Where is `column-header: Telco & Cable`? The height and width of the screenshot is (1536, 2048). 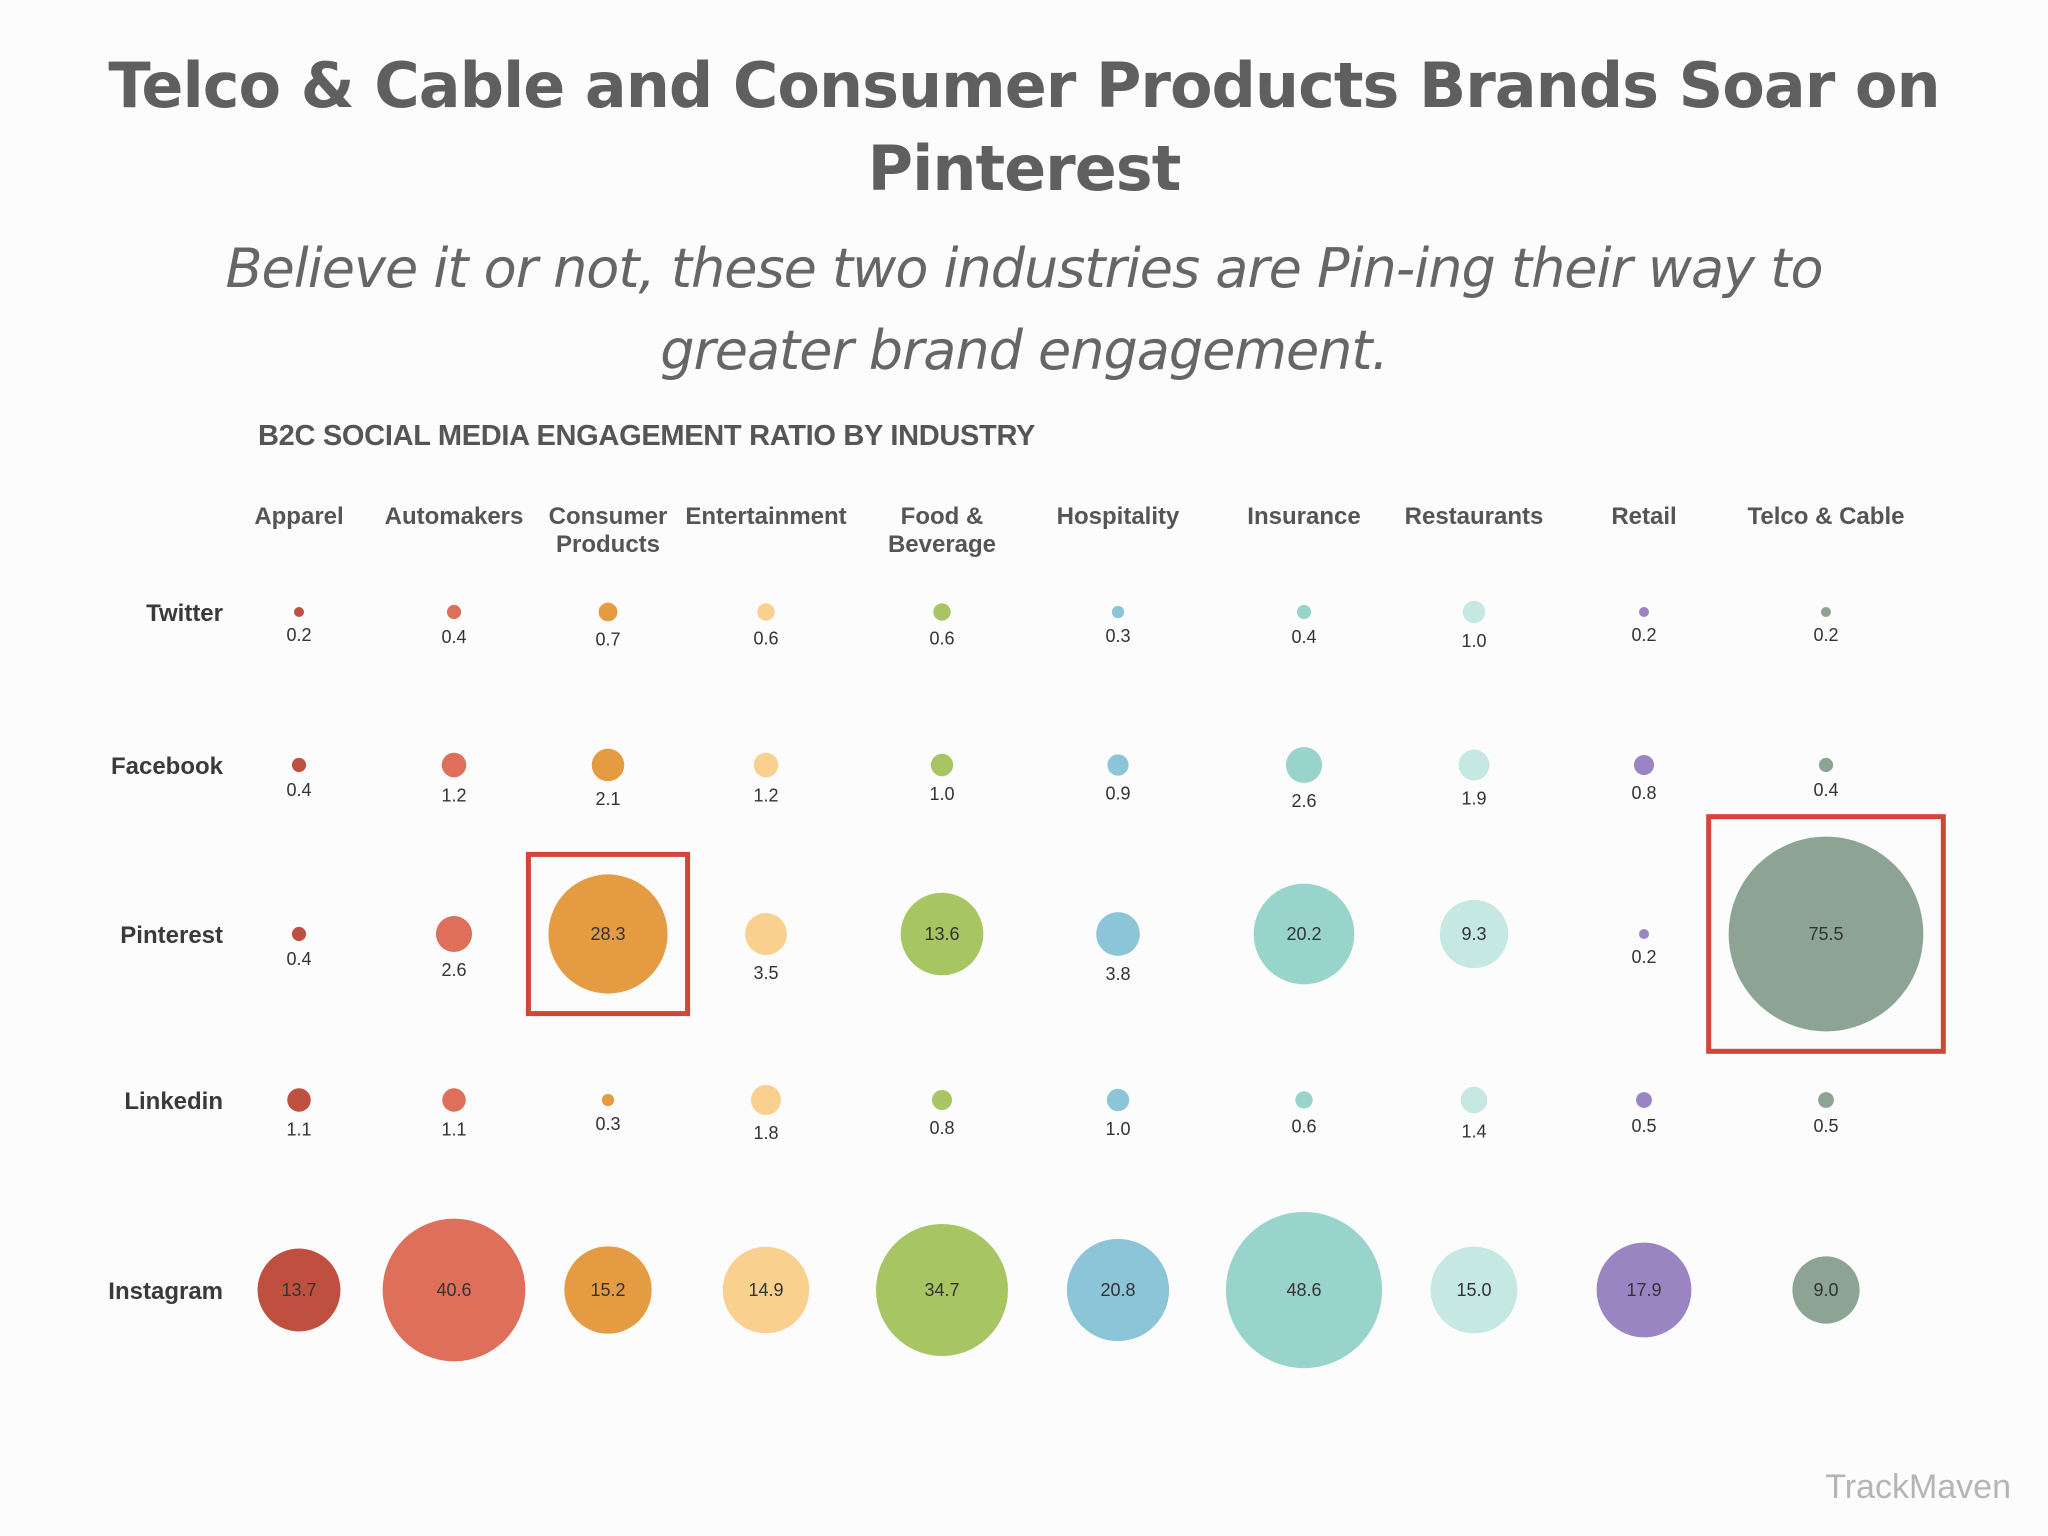
column-header: Telco & Cable is located at coordinates (1826, 516).